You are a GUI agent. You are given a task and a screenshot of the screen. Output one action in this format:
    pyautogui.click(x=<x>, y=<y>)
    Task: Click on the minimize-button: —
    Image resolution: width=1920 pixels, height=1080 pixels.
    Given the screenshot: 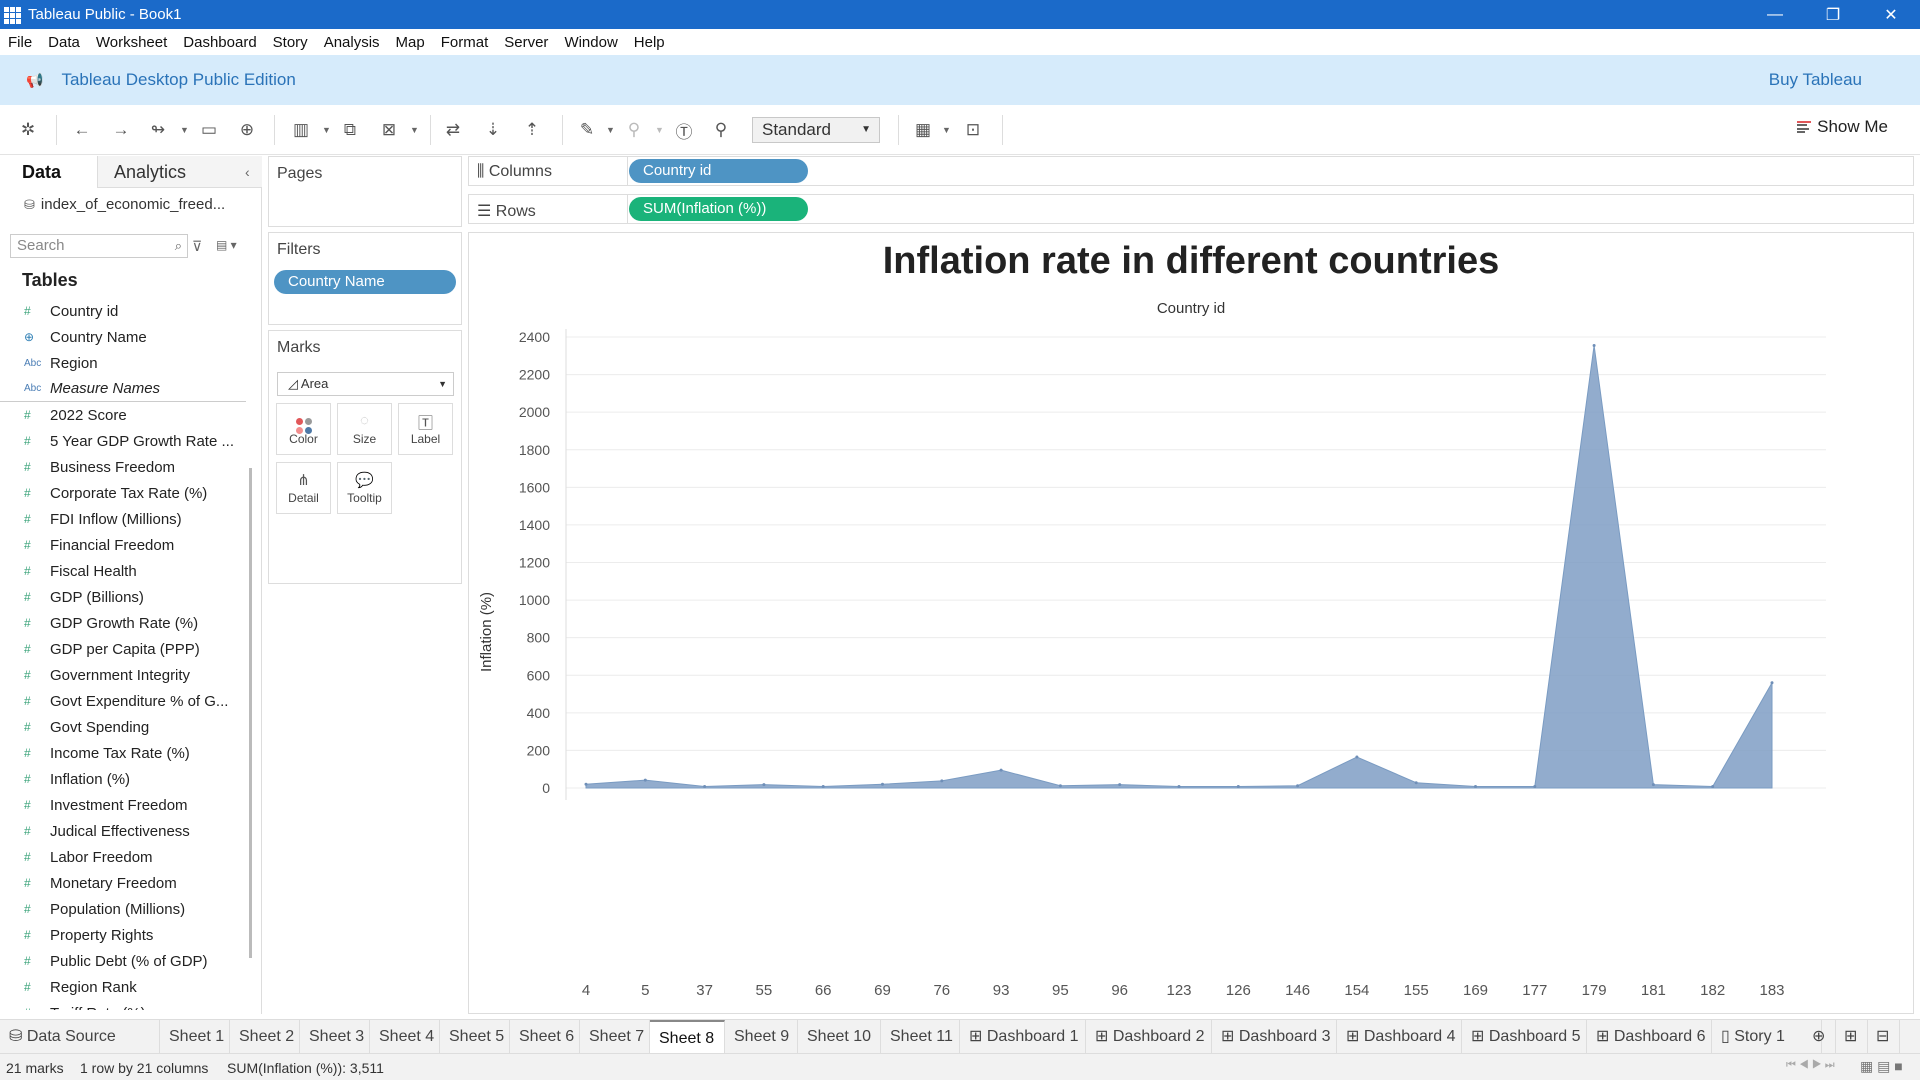 What is the action you would take?
    pyautogui.click(x=1775, y=14)
    